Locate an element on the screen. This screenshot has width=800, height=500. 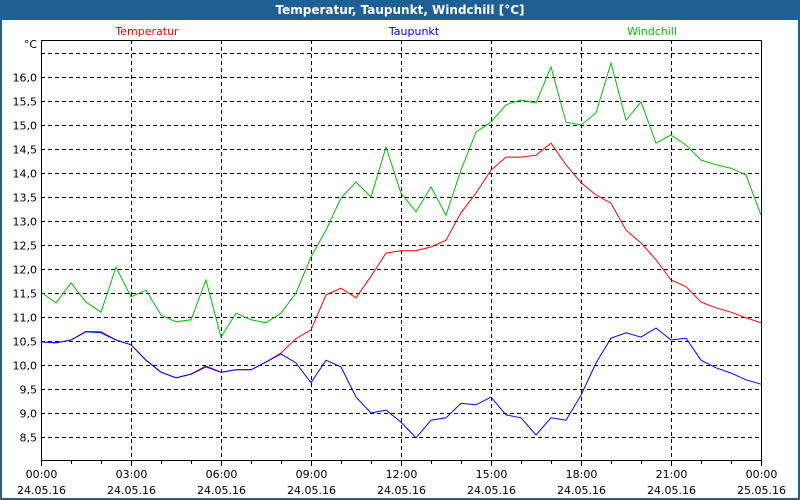
legend-temperatur: Temperatur is located at coordinates (146, 31).